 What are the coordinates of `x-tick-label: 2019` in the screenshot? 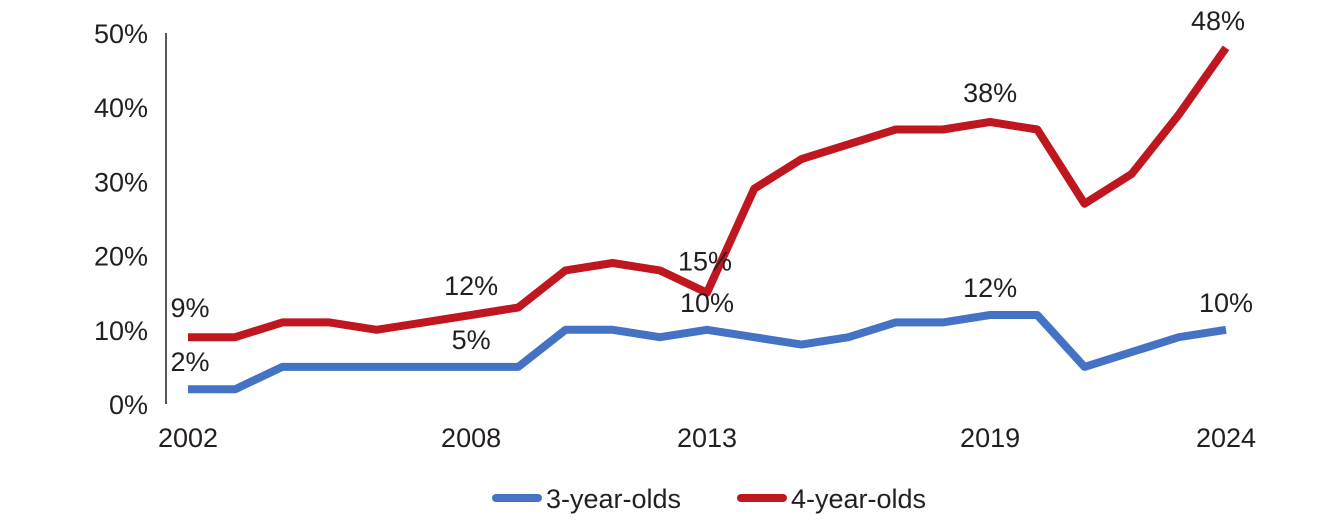 It's located at (990, 438).